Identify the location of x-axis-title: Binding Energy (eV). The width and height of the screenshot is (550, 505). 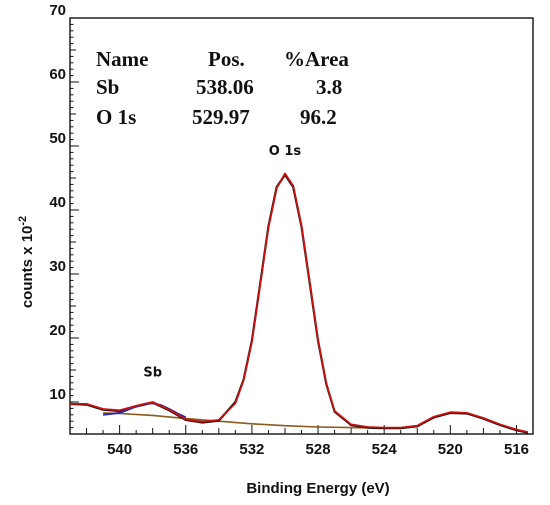
(317, 488).